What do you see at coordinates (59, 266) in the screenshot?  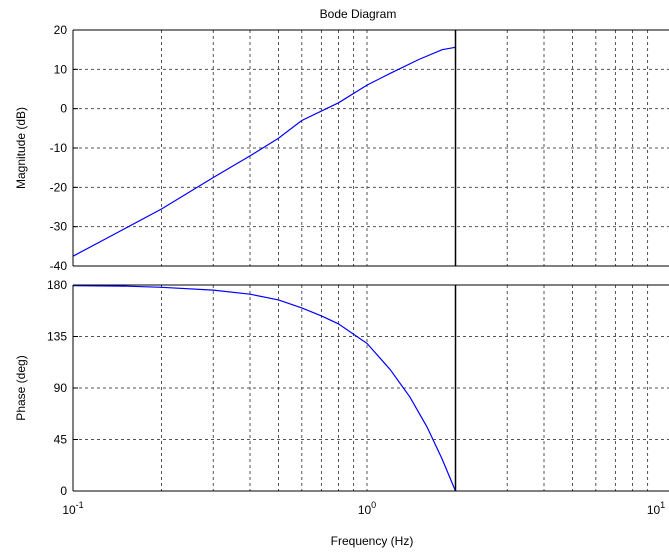 I see `magnitude-y-tick-label-6: -40` at bounding box center [59, 266].